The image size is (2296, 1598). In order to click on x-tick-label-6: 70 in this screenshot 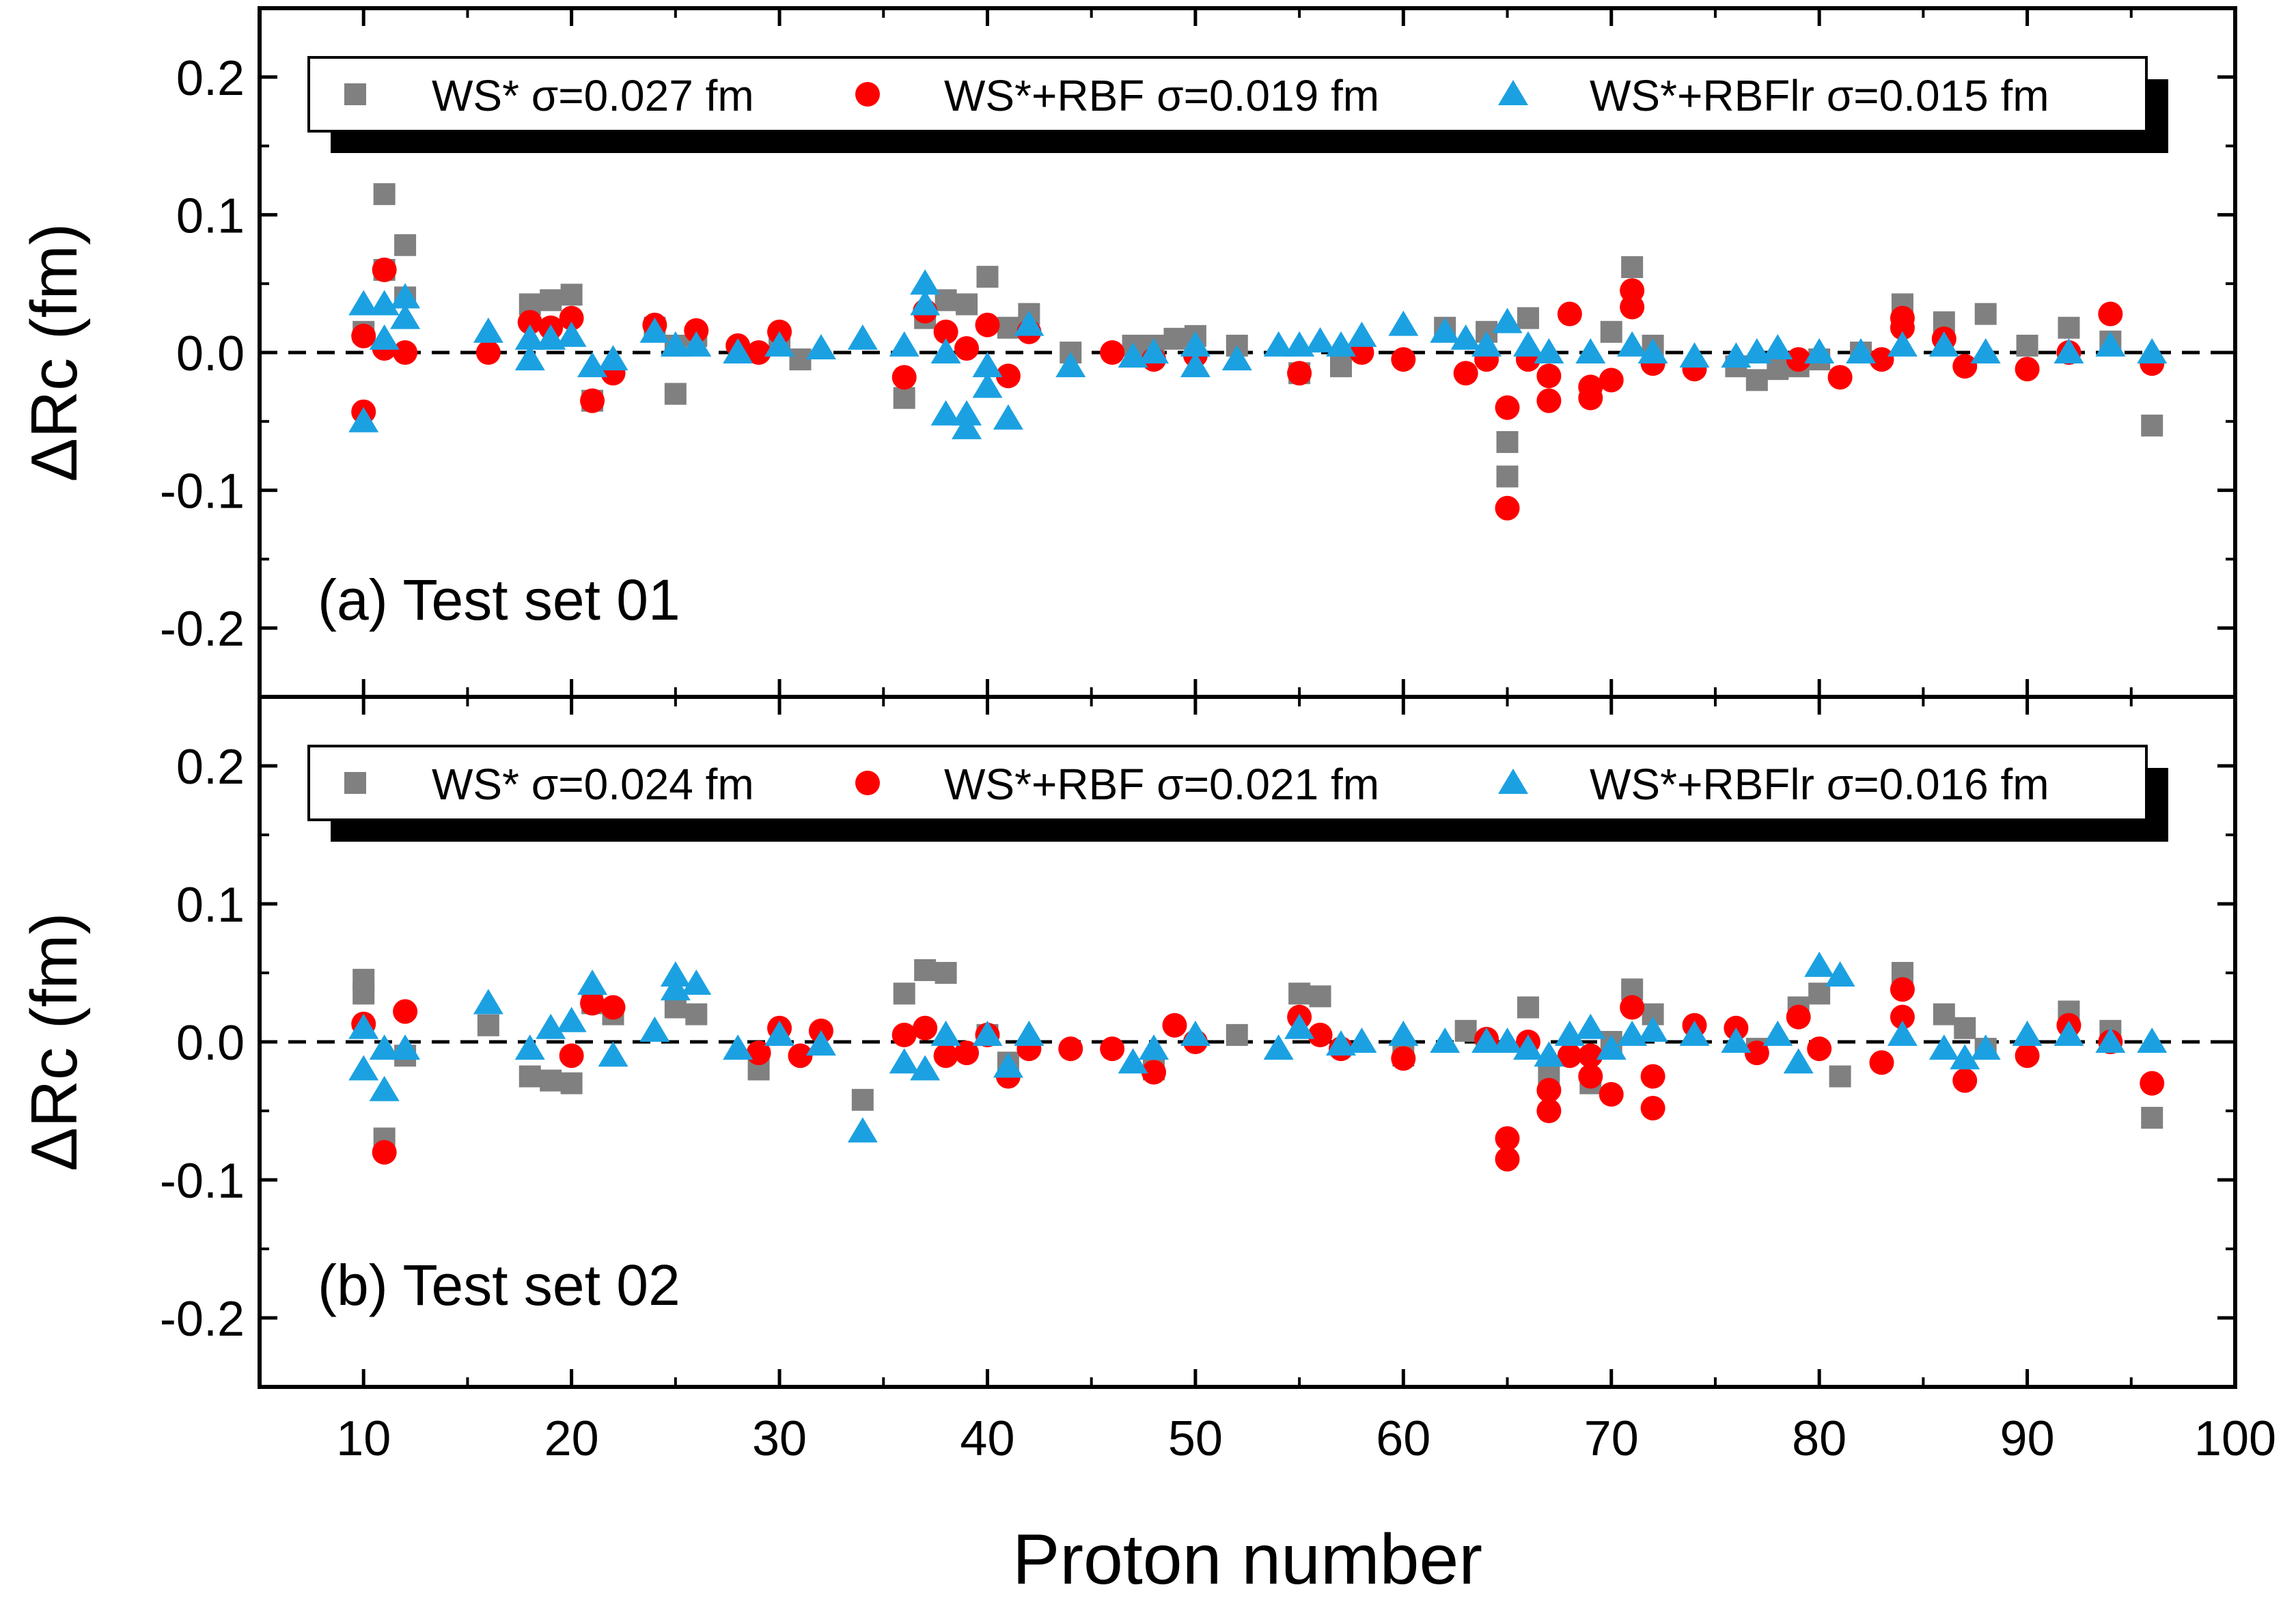, I will do `click(1612, 1438)`.